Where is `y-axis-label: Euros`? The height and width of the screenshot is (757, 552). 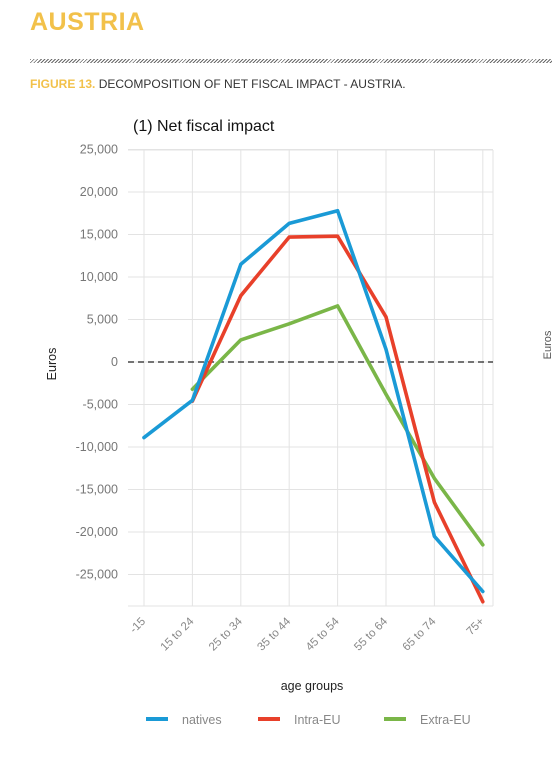 y-axis-label: Euros is located at coordinates (52, 364).